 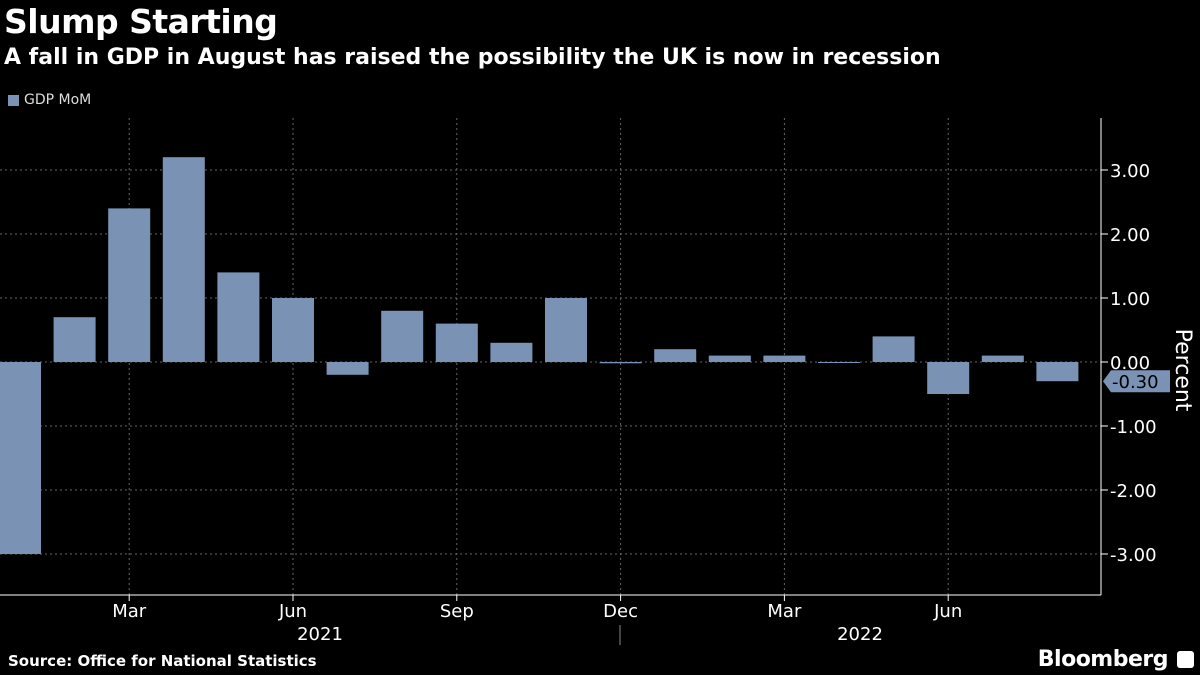 What do you see at coordinates (620, 611) in the screenshot?
I see `x-tick-label: Dec` at bounding box center [620, 611].